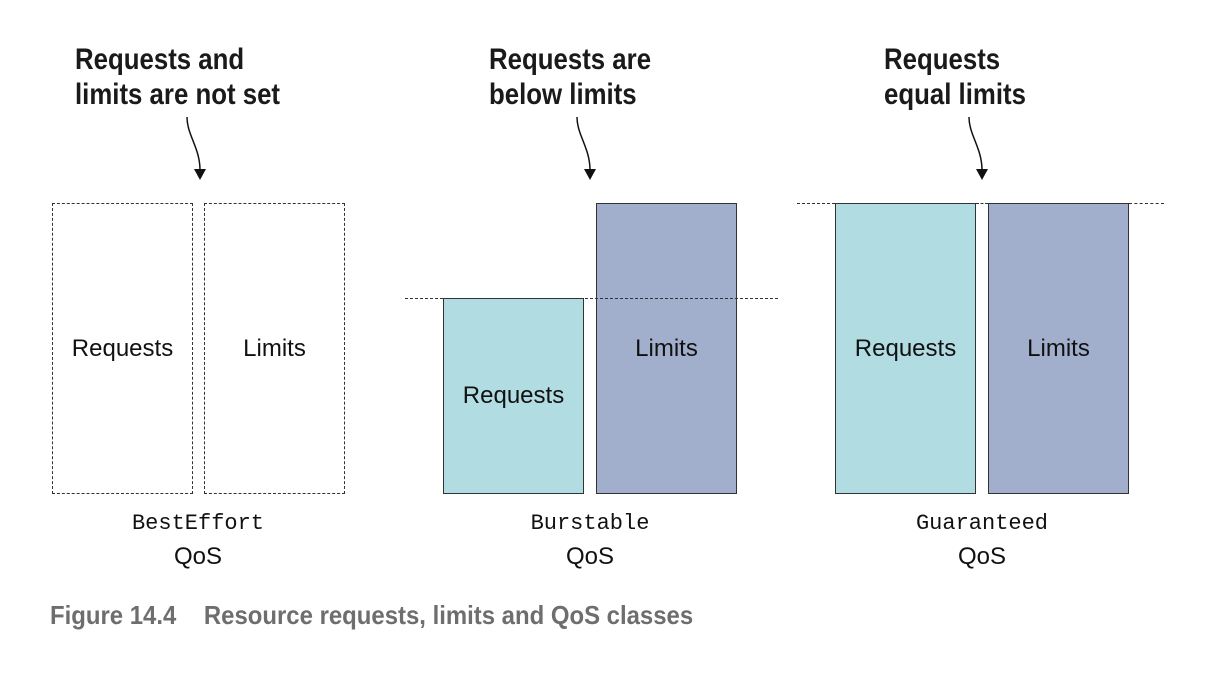  Describe the element at coordinates (177, 77) in the screenshot. I see `besteffort-annotation: Requests and limits are not set` at that location.